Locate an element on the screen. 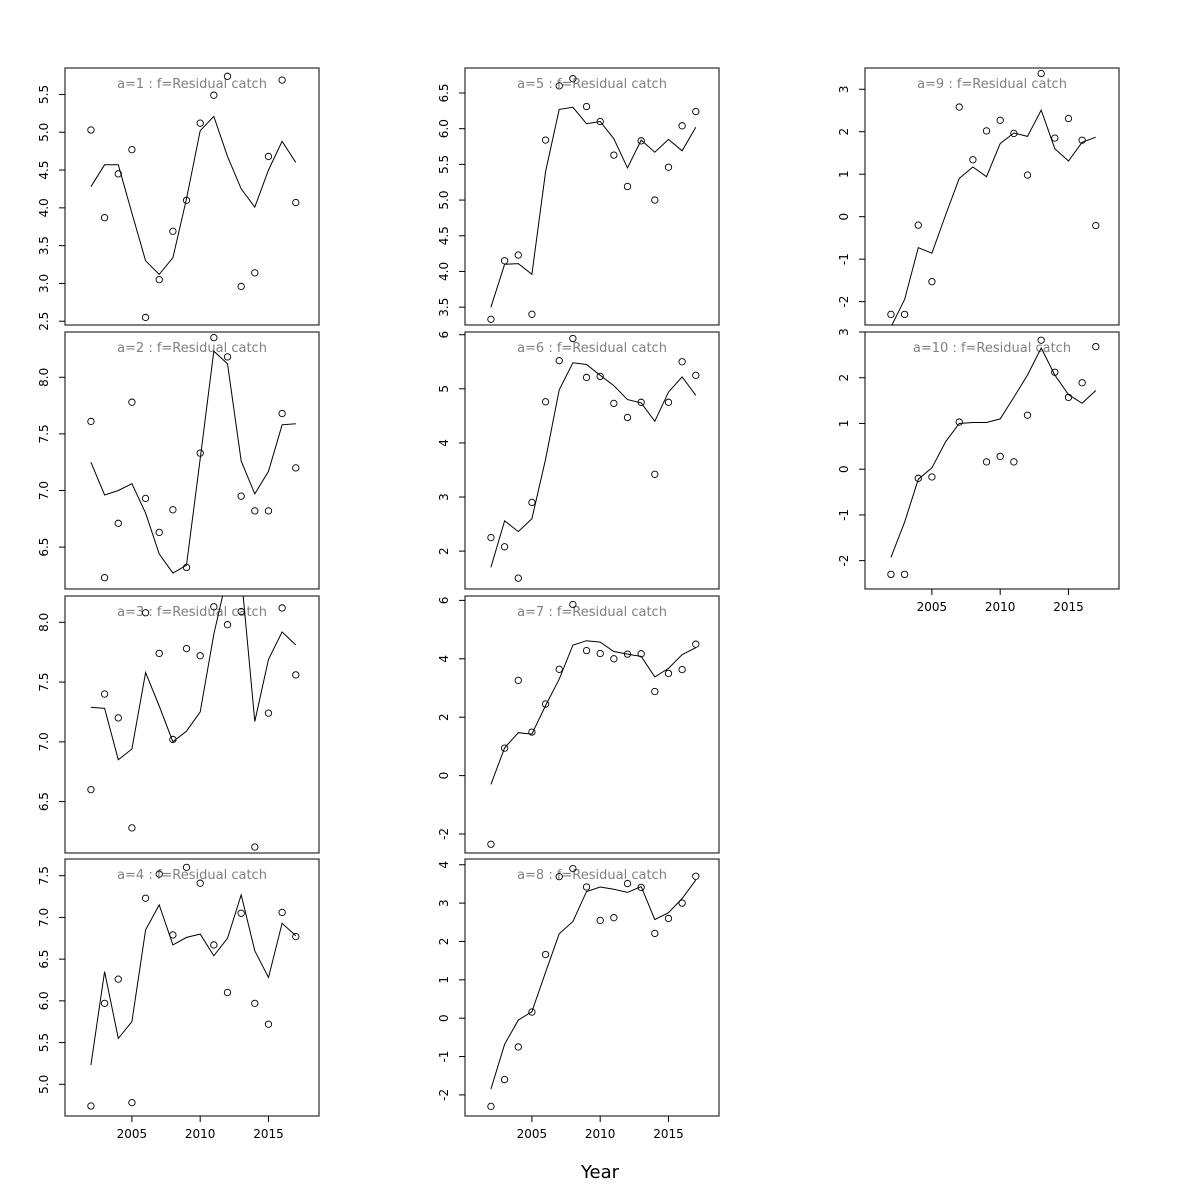 The width and height of the screenshot is (1200, 1200). y-tick-label: 0 is located at coordinates (444, 1018).